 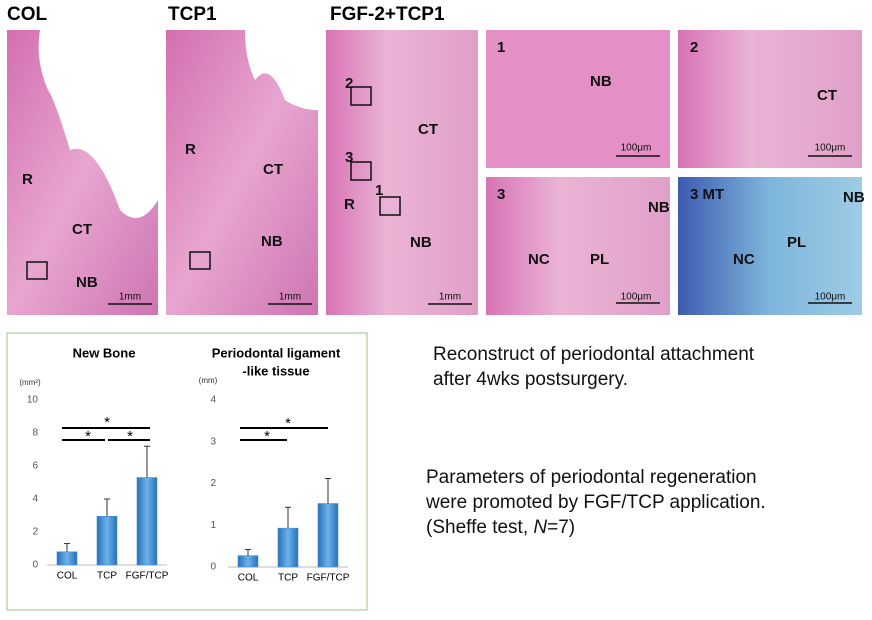 What do you see at coordinates (104, 352) in the screenshot?
I see `chart-title: New Bone` at bounding box center [104, 352].